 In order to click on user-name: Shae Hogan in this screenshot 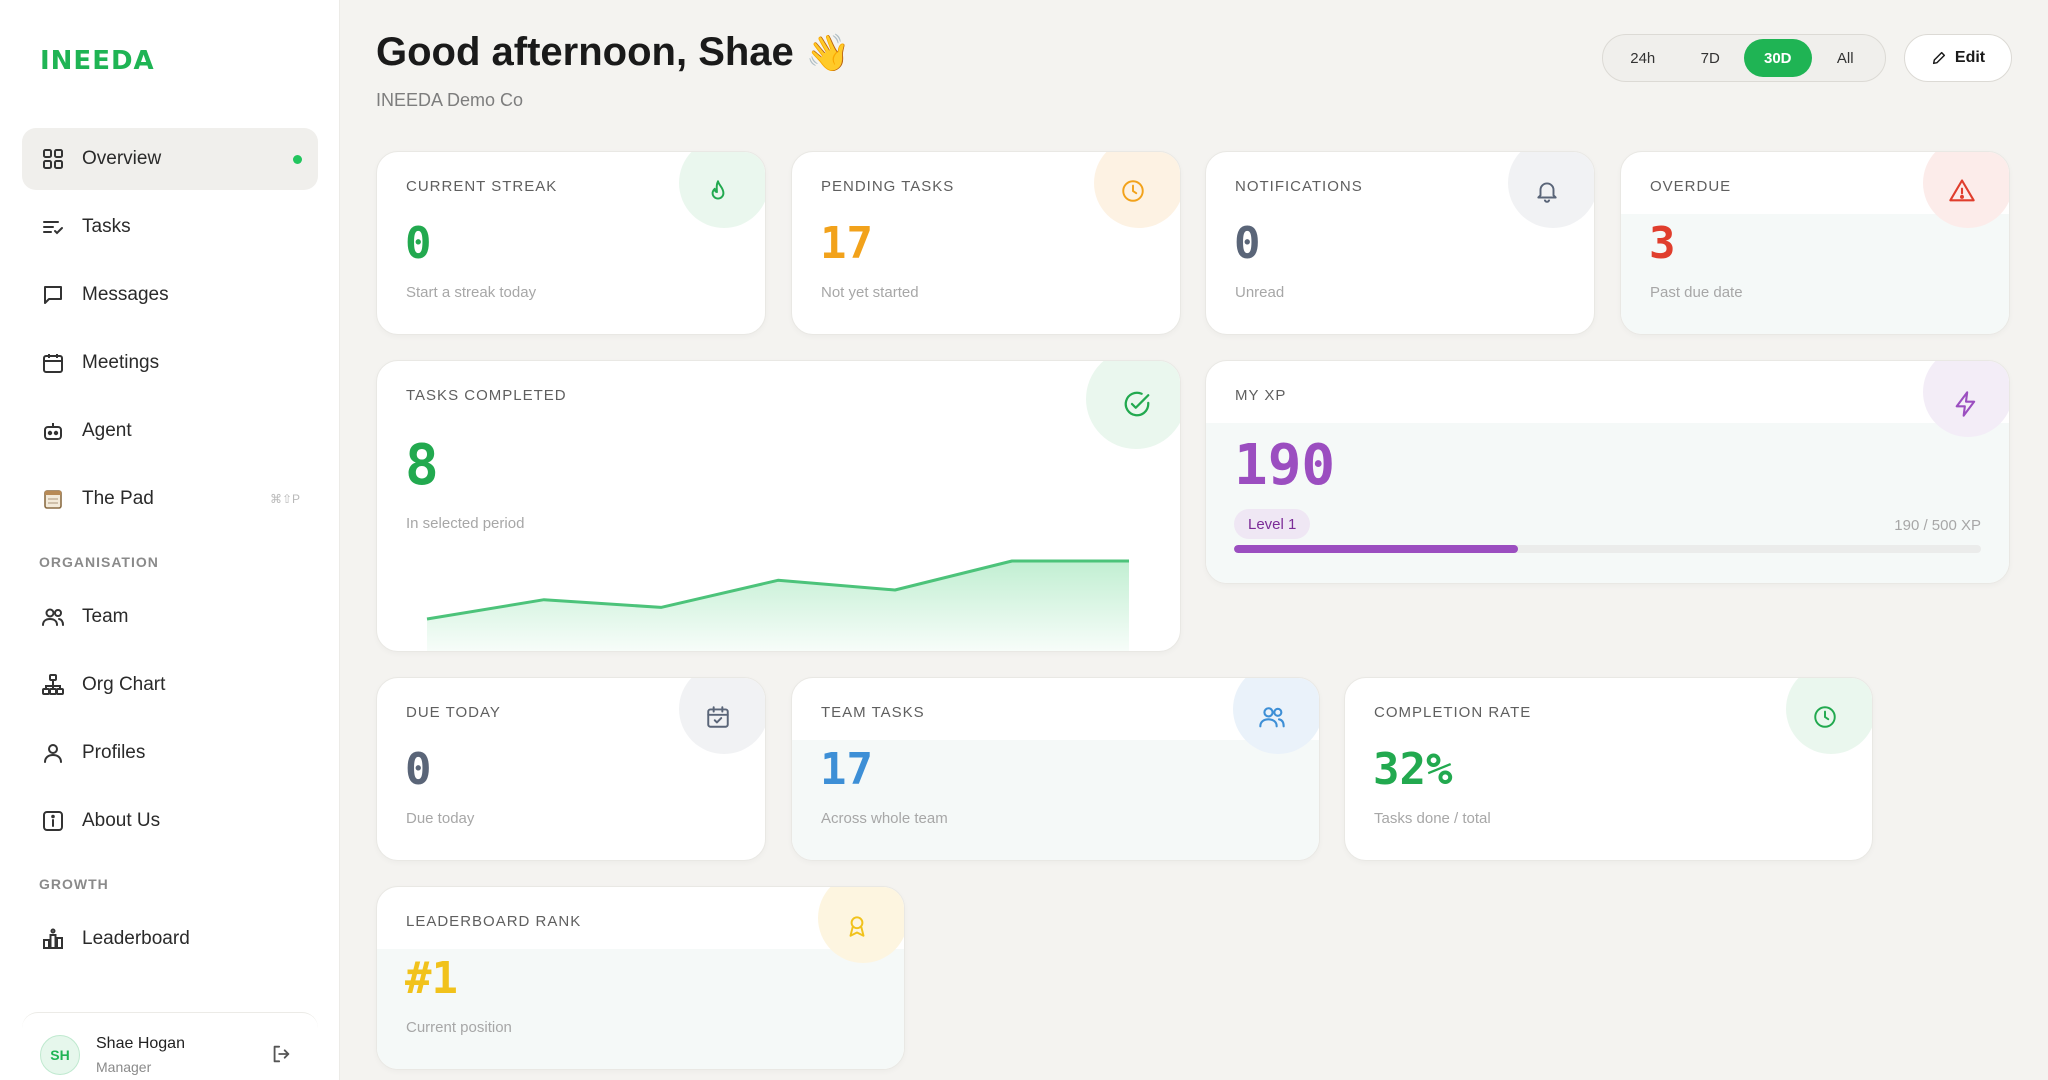, I will do `click(140, 1043)`.